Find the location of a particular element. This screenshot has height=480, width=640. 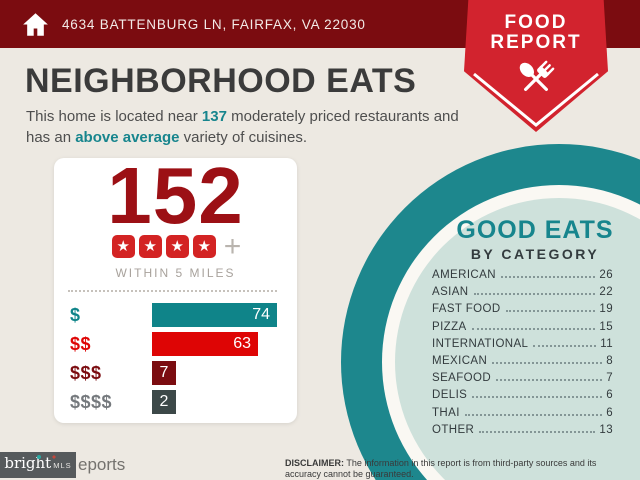

category-value: 13 is located at coordinates (606, 429).